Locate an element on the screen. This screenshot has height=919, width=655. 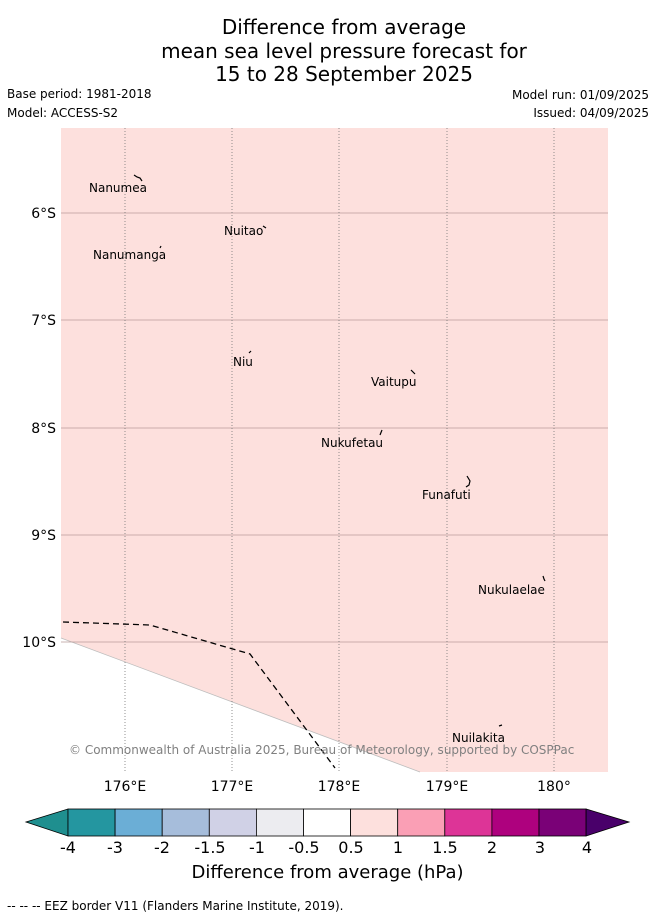
nuilakita-shape is located at coordinates (500, 725).